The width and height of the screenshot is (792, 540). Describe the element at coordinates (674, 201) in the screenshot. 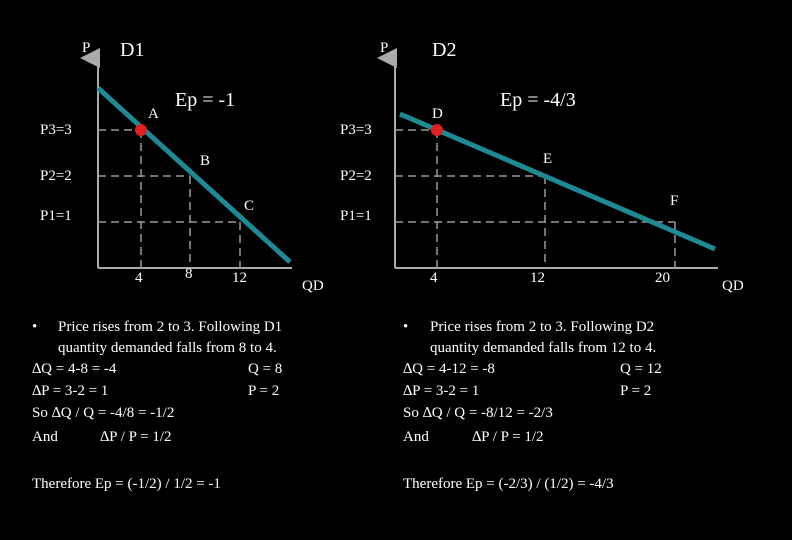

I see `point-label: F` at that location.